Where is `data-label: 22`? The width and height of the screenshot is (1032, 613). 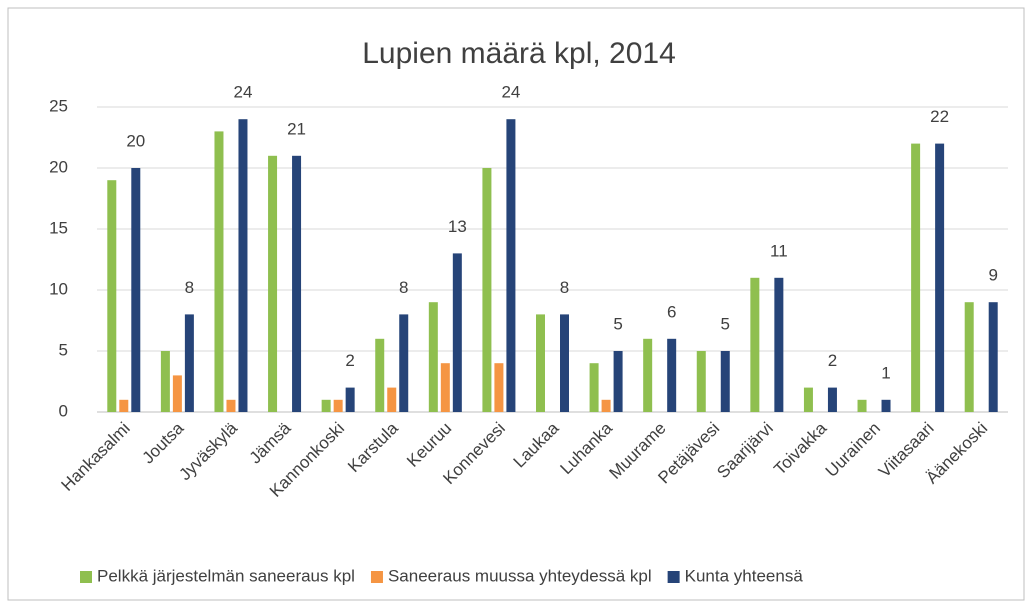
data-label: 22 is located at coordinates (939, 116).